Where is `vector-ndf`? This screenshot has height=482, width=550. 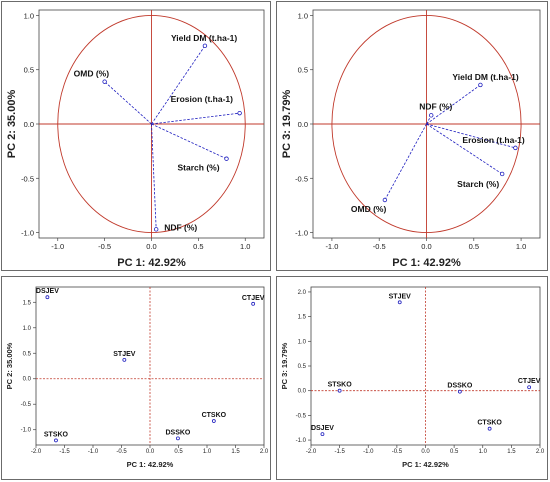 vector-ndf is located at coordinates (154, 176).